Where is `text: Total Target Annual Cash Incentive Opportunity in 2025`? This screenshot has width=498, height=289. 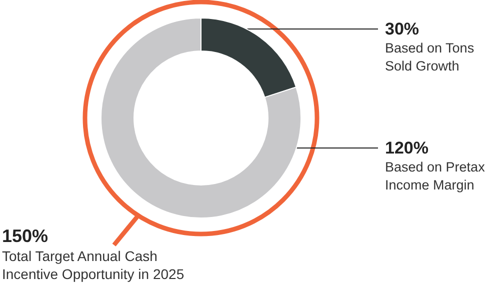 text: Total Target Annual Cash Incentive Opportunity in 2025 is located at coordinates (93, 265).